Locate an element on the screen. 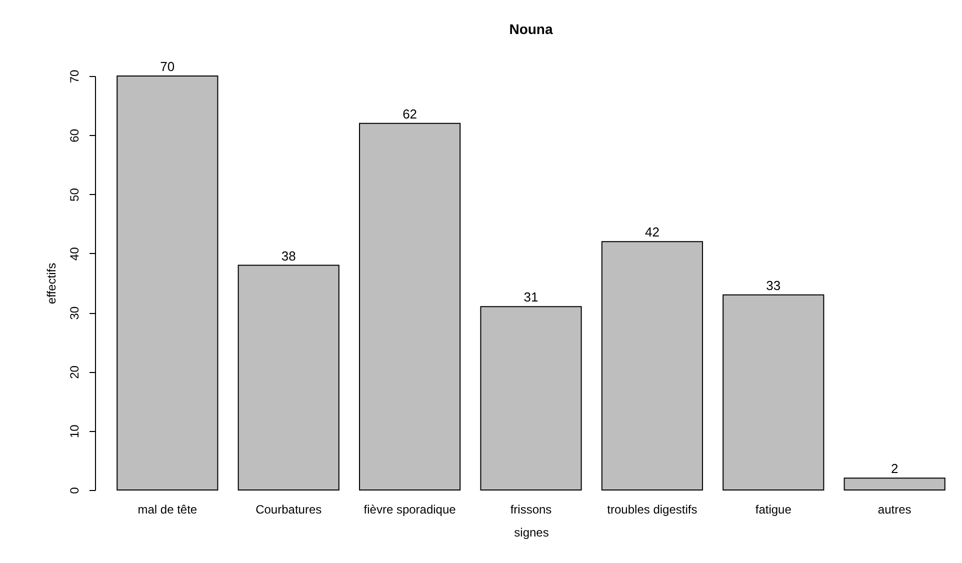 The height and width of the screenshot is (563, 962). x-tick-label: troubles digestifs is located at coordinates (652, 509).